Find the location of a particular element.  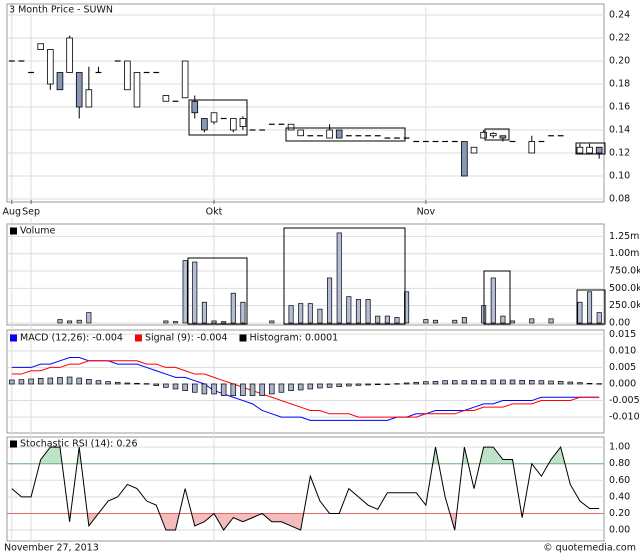

x-tick-label: Nov is located at coordinates (426, 212).